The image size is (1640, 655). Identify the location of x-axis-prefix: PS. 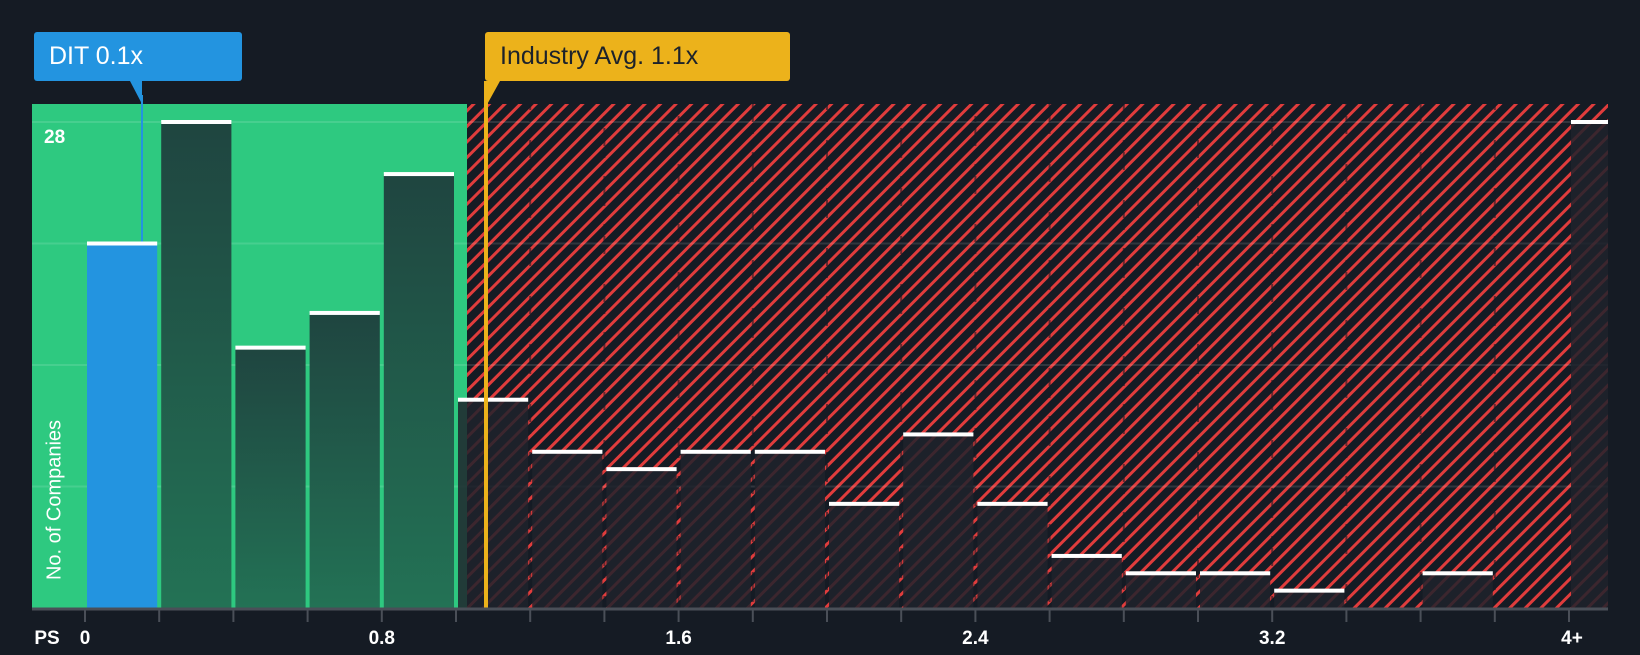
(47, 638).